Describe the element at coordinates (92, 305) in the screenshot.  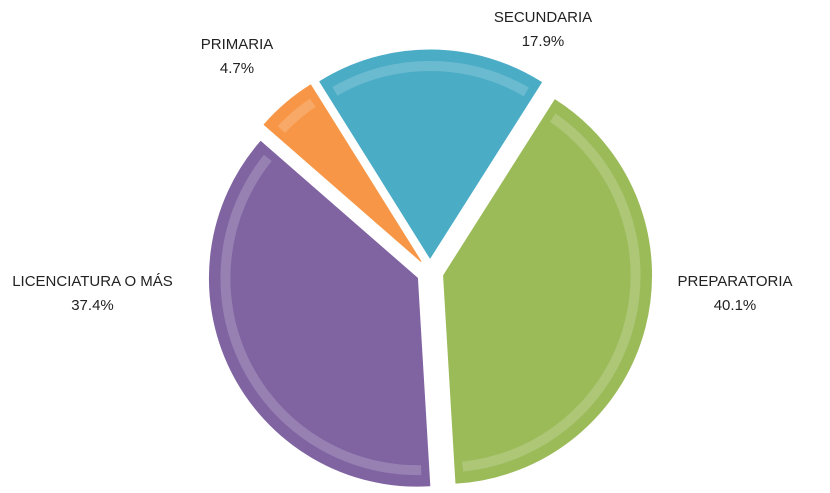
I see `value-label: 37.4%` at that location.